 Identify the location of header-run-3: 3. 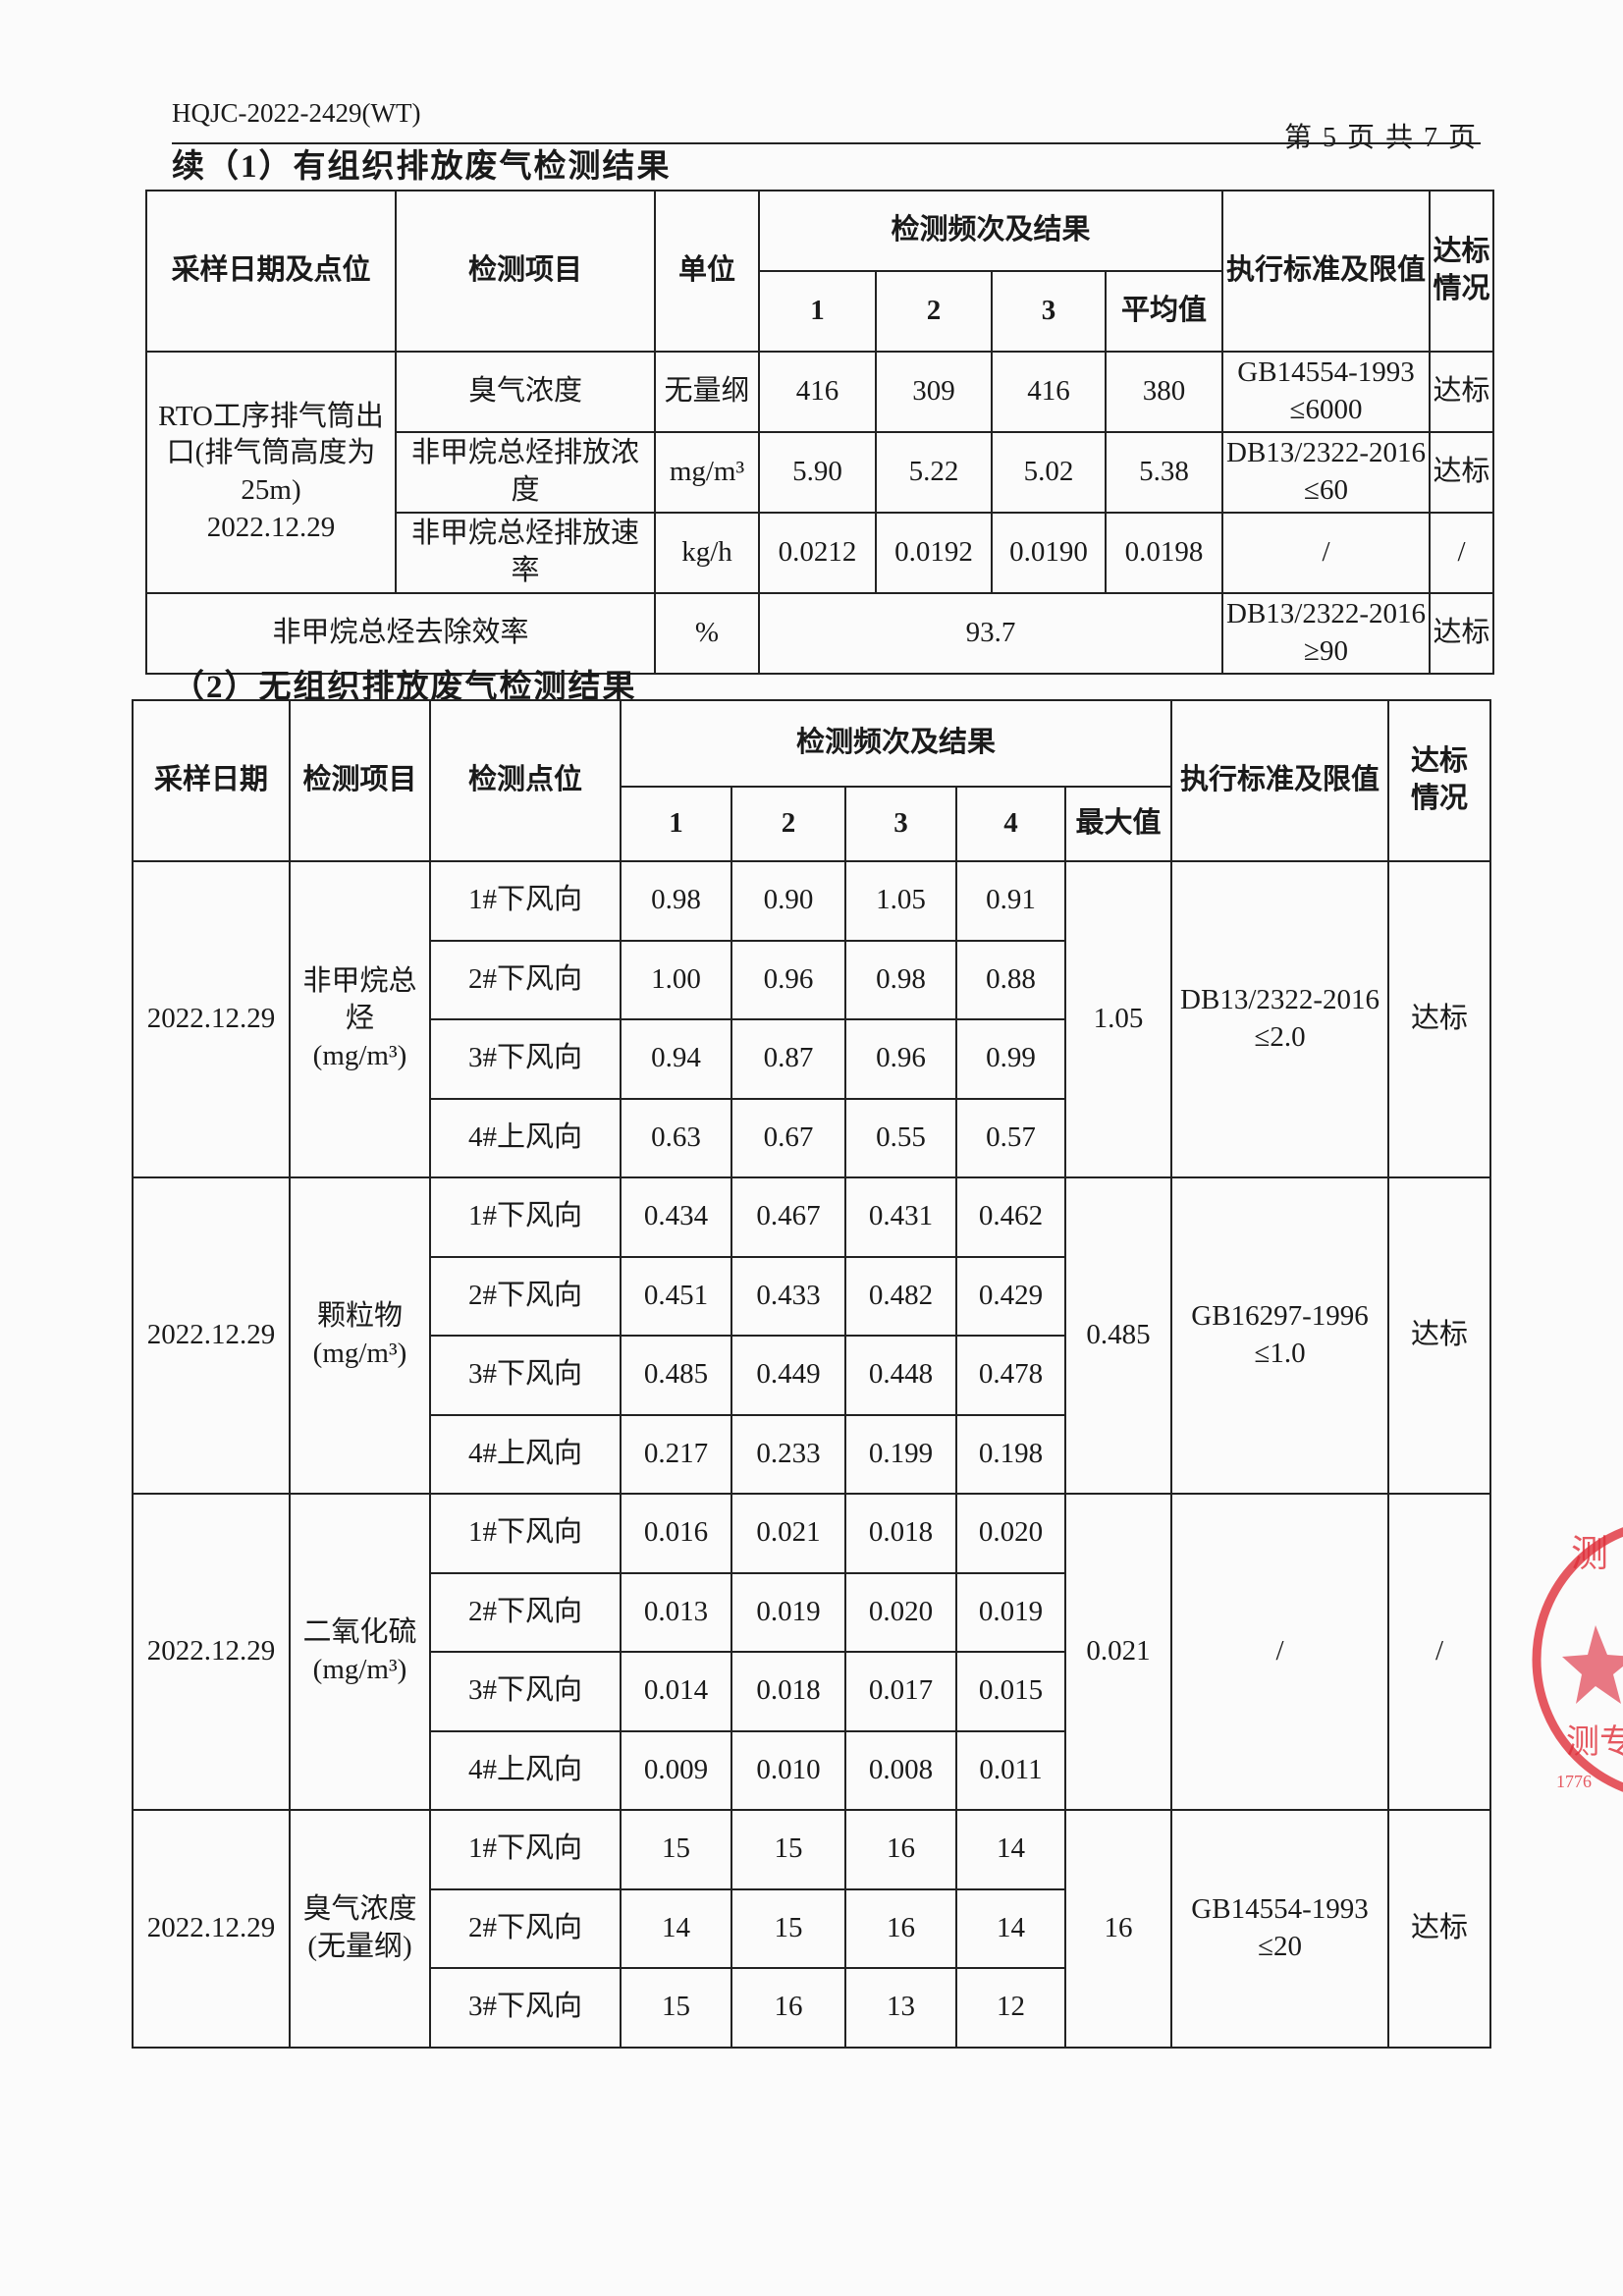
(1049, 311).